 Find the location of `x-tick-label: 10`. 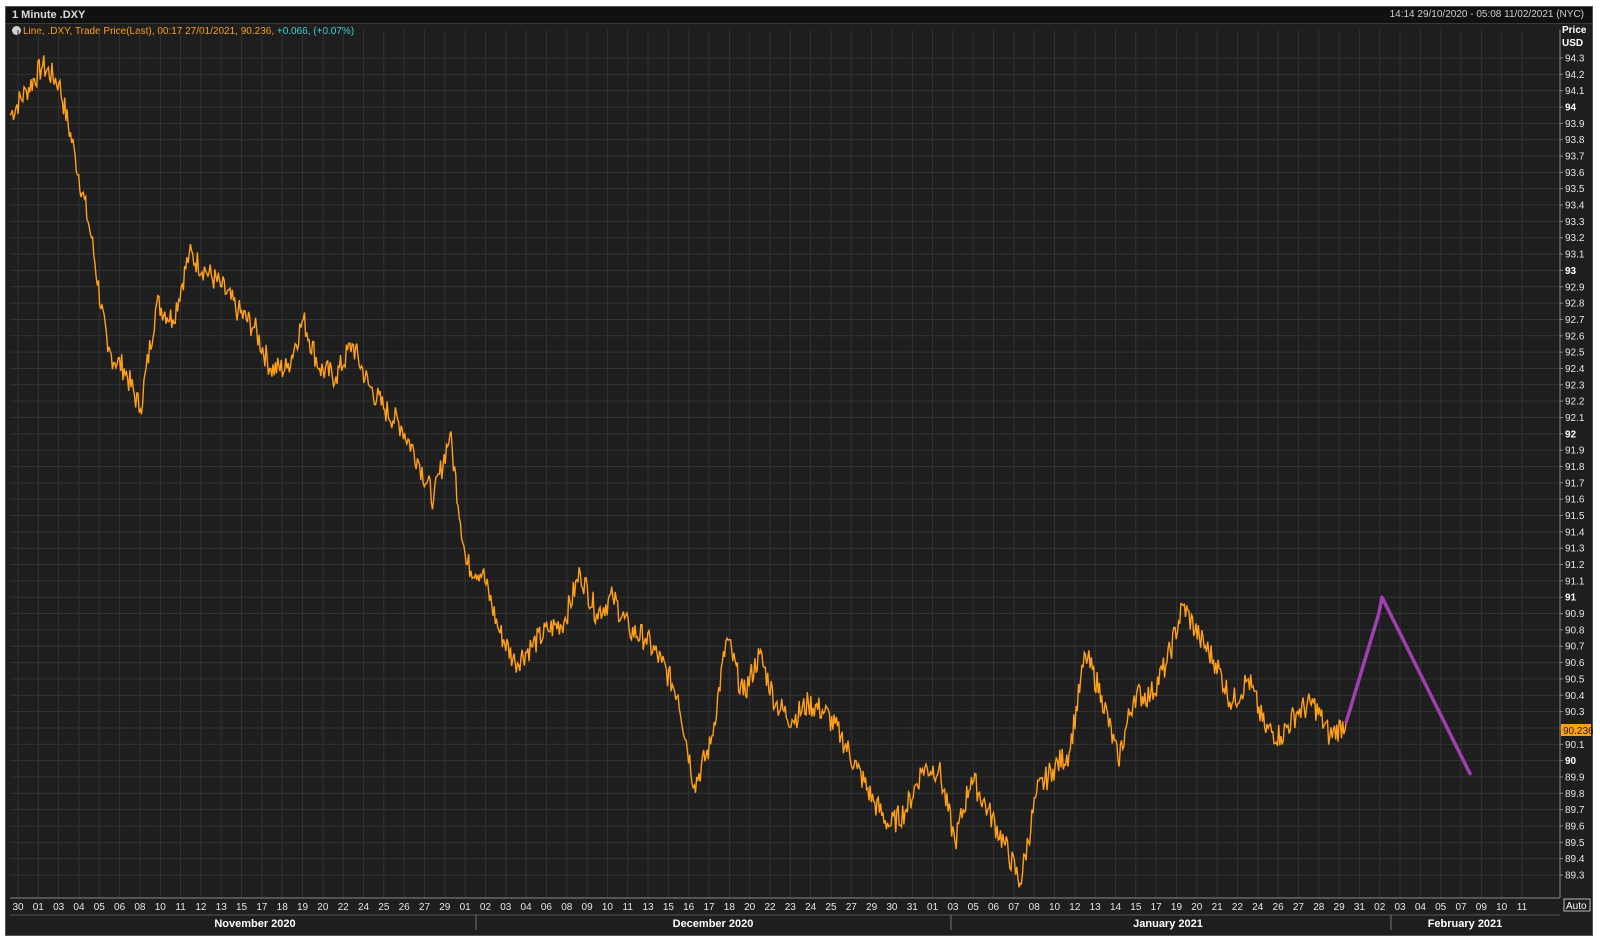

x-tick-label: 10 is located at coordinates (608, 907).